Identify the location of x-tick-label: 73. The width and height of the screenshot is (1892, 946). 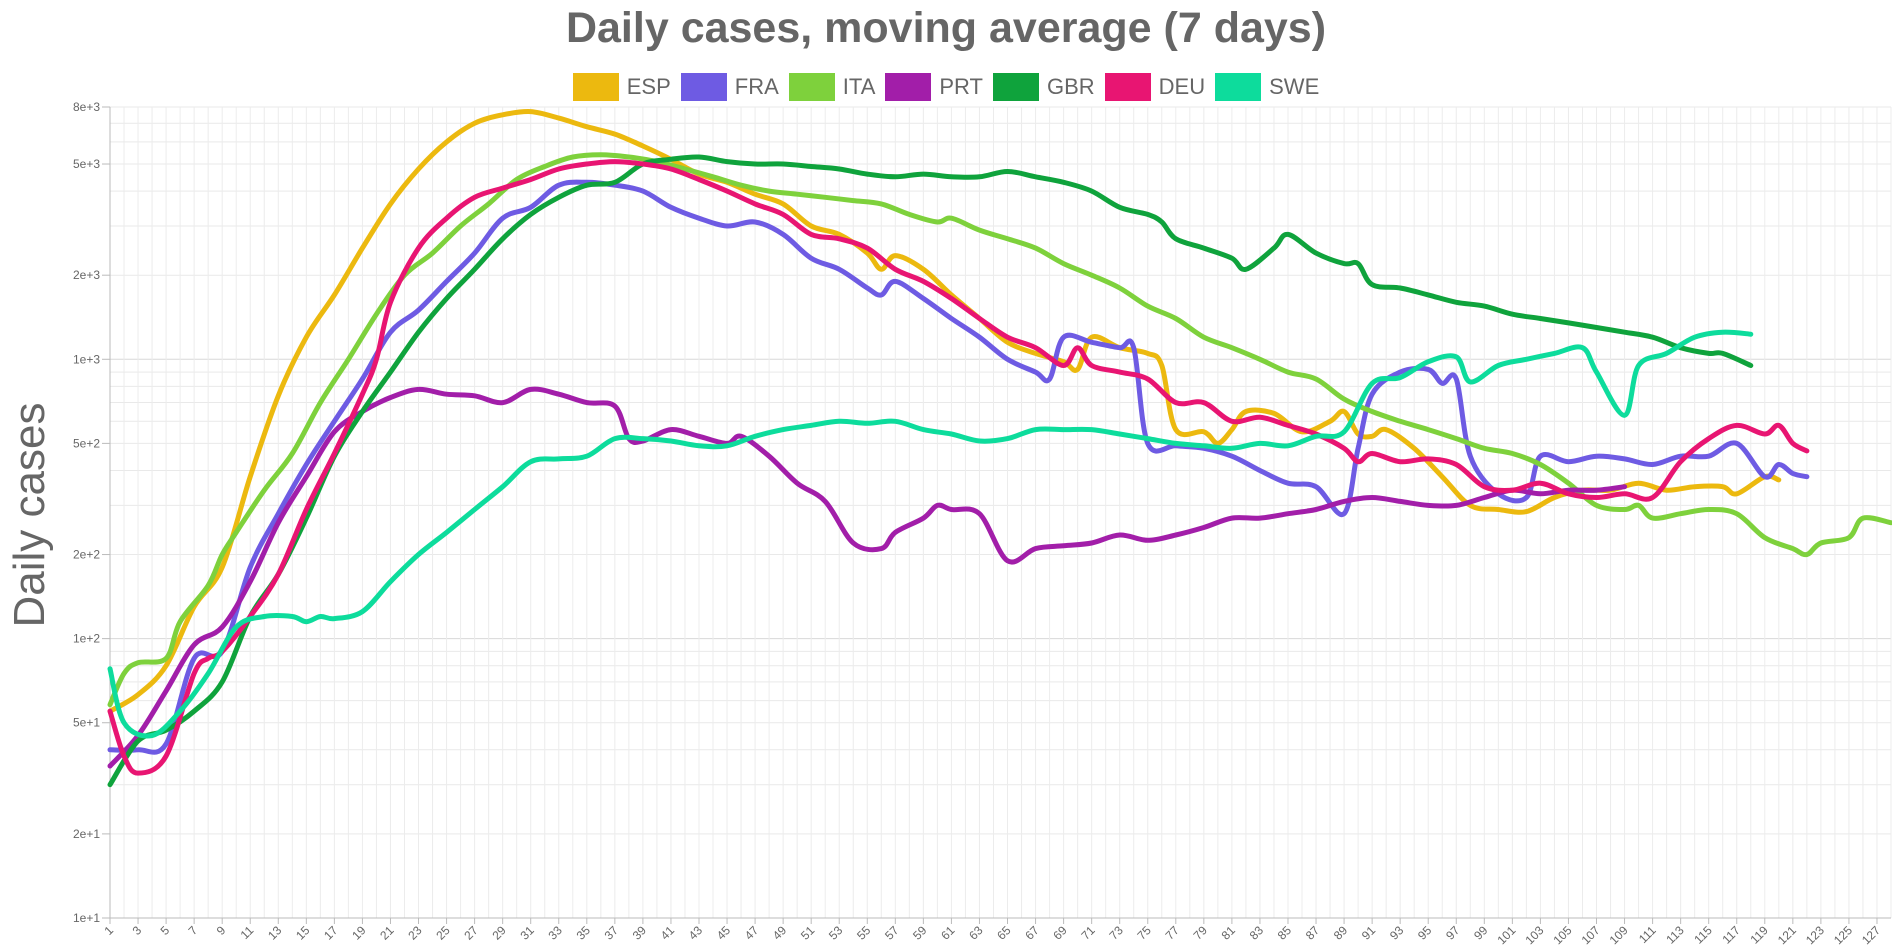
(1116, 933).